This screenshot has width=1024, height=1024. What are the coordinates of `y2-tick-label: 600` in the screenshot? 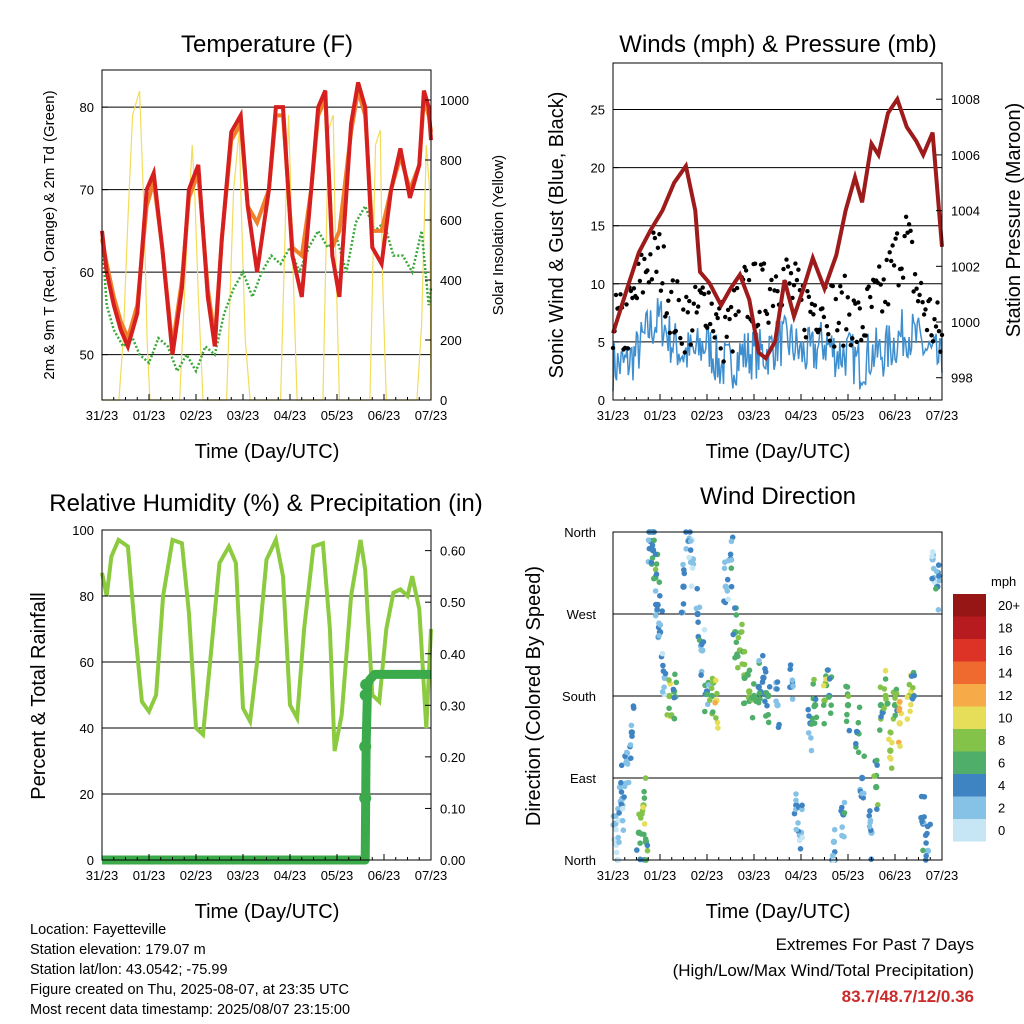 It's located at (451, 220).